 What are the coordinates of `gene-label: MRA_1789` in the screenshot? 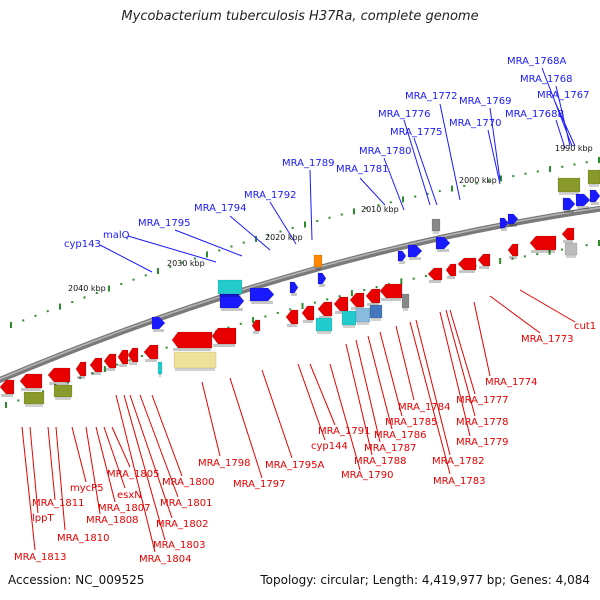 It's located at (308, 163).